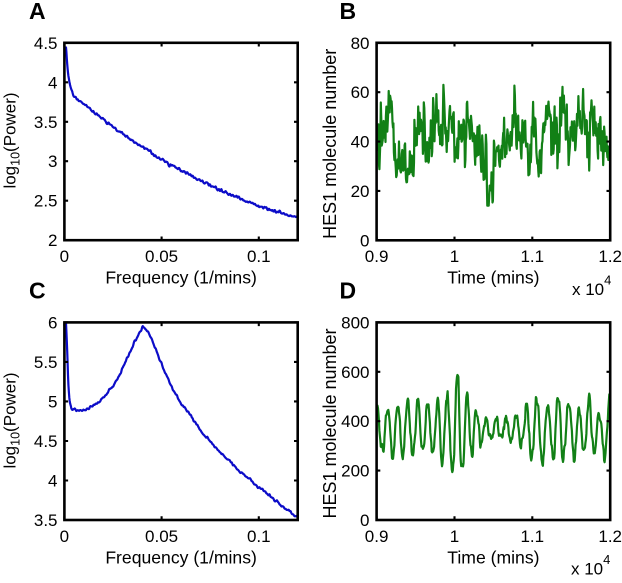 The height and width of the screenshot is (583, 622). What do you see at coordinates (52, 401) in the screenshot?
I see `svg-text: 5` at bounding box center [52, 401].